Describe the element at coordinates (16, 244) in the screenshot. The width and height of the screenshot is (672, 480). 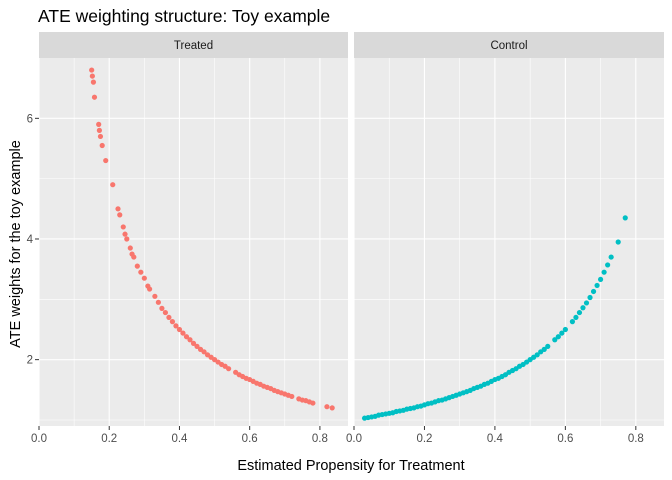
I see `y-axis-title: ATE weights for the toy example` at that location.